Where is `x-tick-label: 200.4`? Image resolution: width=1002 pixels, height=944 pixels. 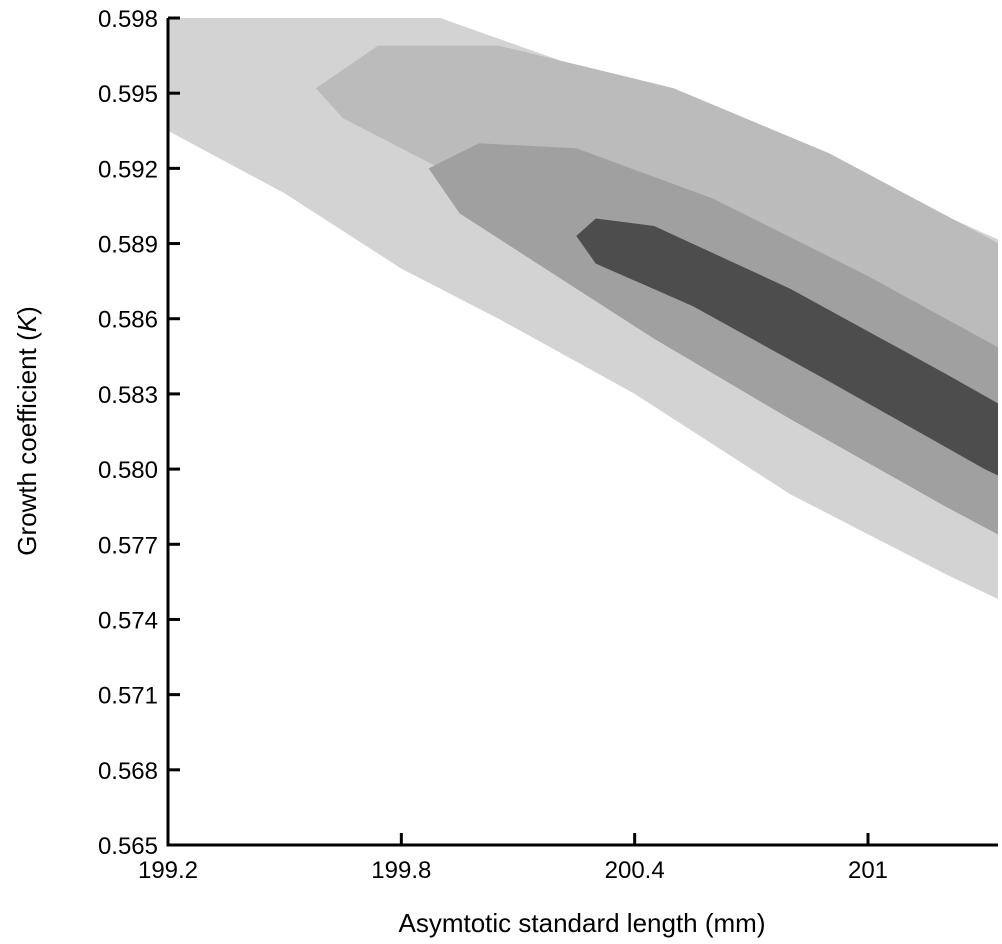
x-tick-label: 200.4 is located at coordinates (635, 870).